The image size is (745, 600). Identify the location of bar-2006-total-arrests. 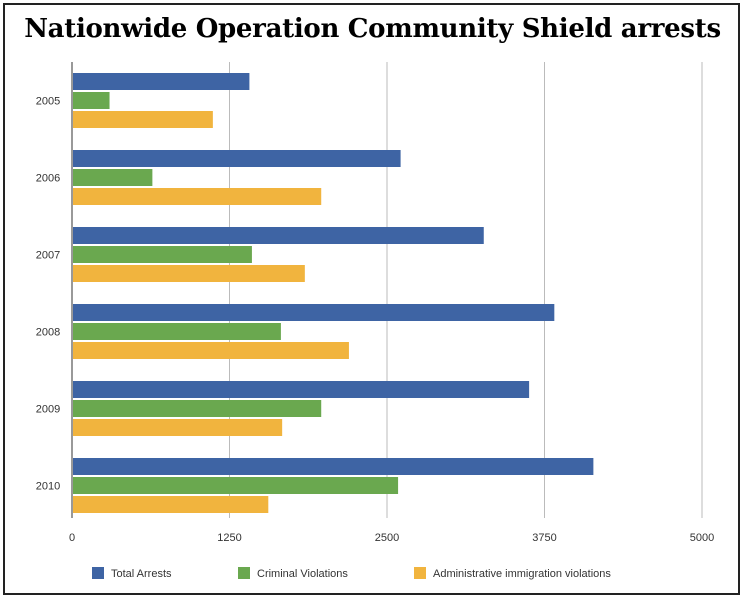
(237, 158).